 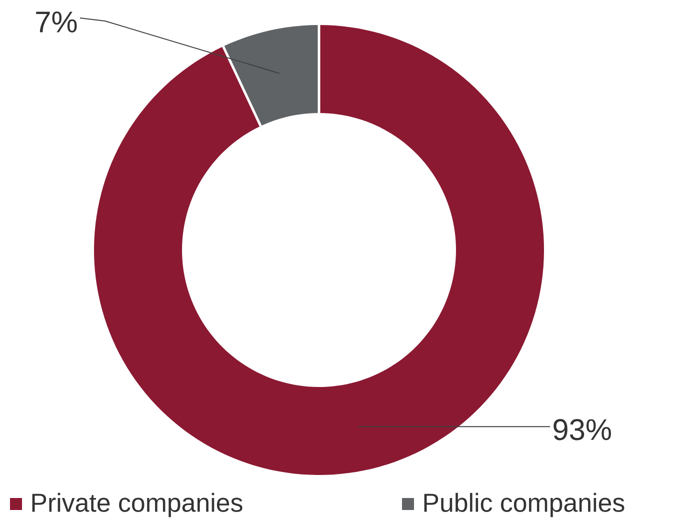 I want to click on legend-label: Public companies, so click(x=524, y=505).